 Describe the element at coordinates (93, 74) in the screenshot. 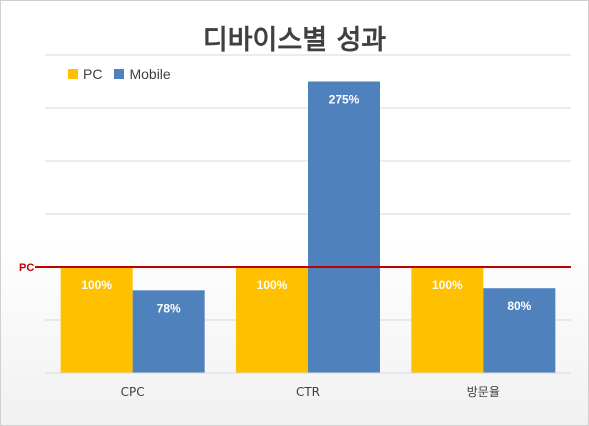

I see `legend-label-pc: PC` at that location.